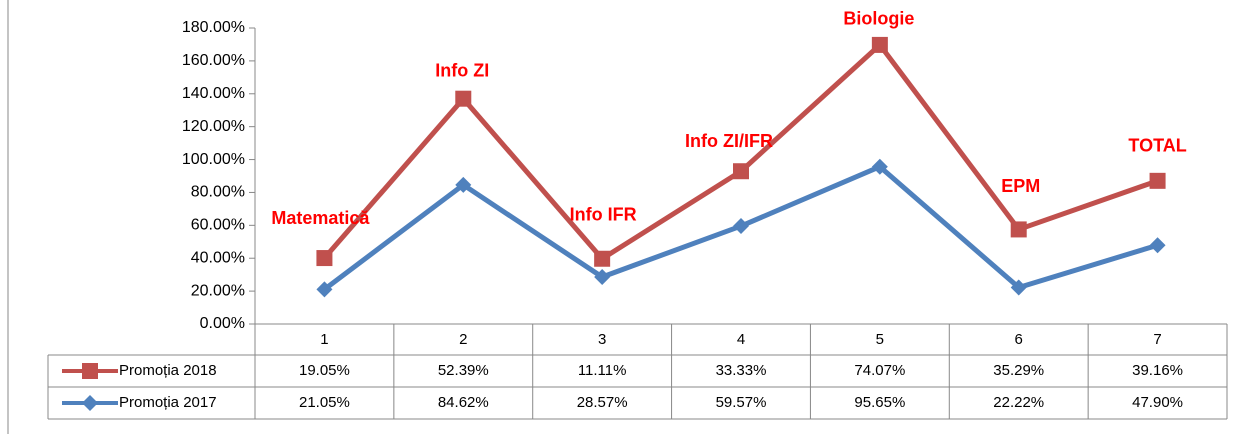  Describe the element at coordinates (463, 370) in the screenshot. I see `table-value: 52.39%` at that location.